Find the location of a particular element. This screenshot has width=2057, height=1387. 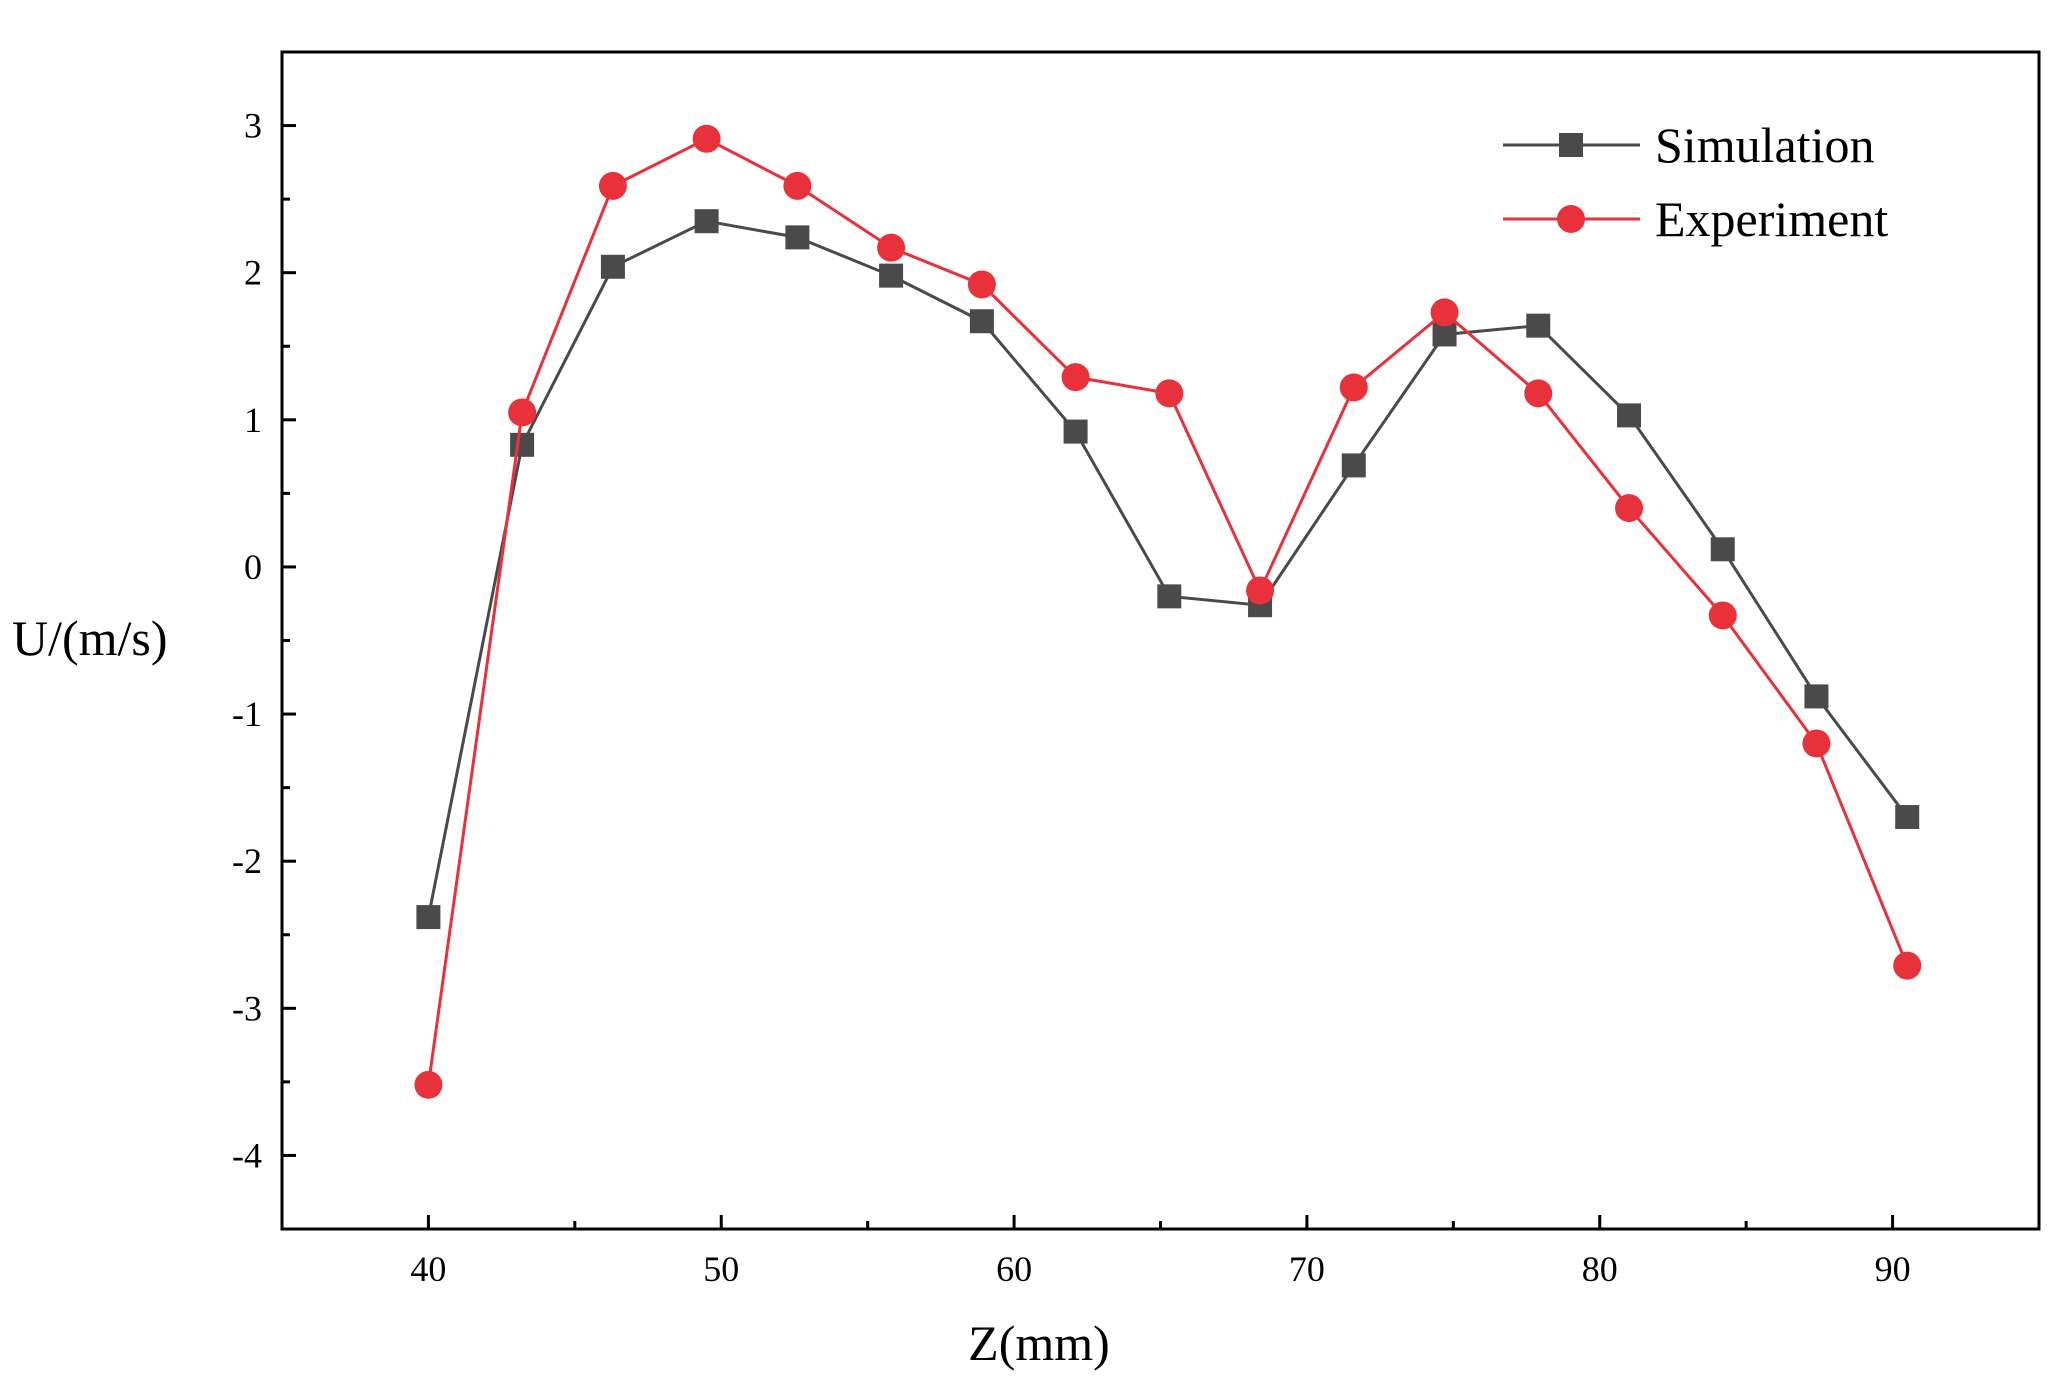

legend-item-simulation: Simulation is located at coordinates (1688, 145).